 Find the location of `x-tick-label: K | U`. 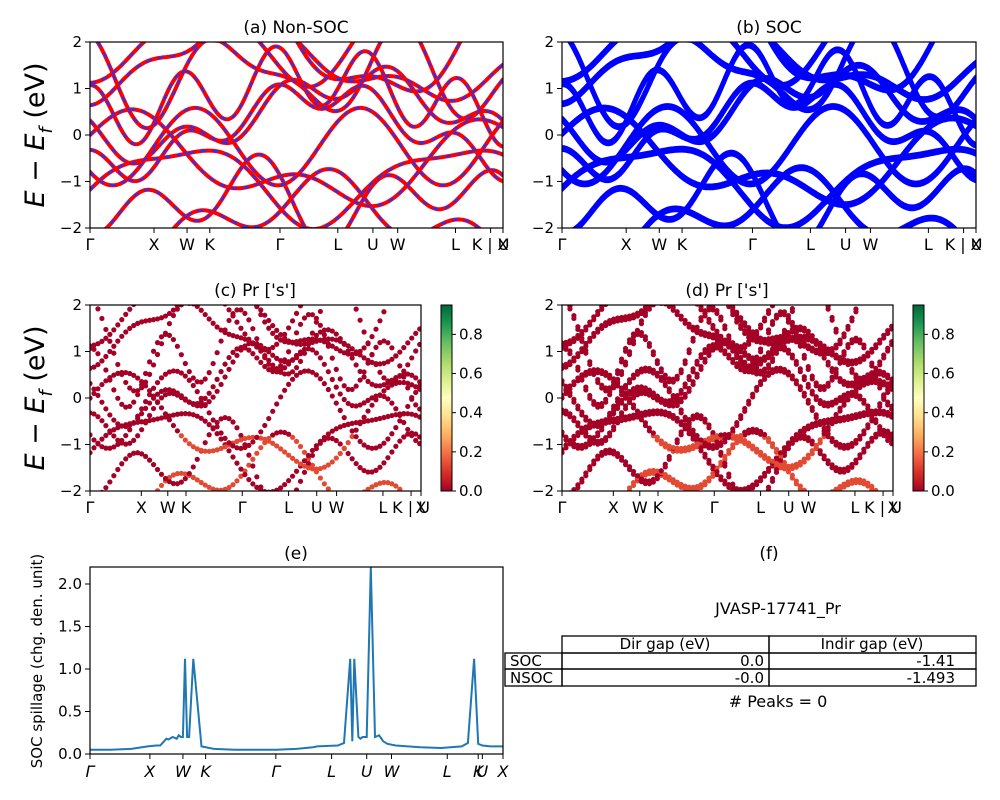

x-tick-label: K | U is located at coordinates (964, 244).